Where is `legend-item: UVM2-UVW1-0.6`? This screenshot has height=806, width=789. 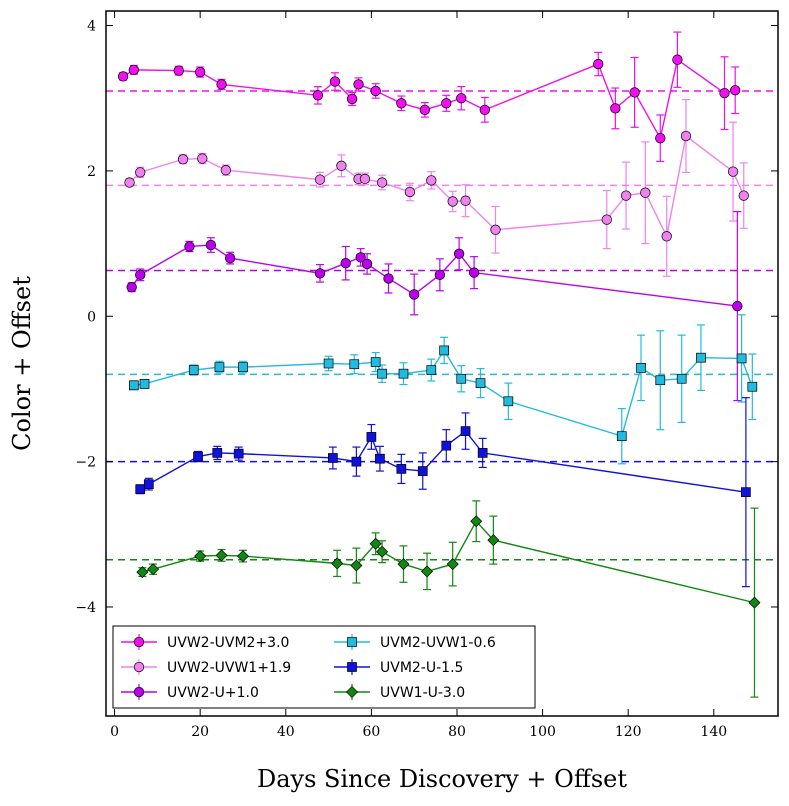 legend-item: UVM2-UVW1-0.6 is located at coordinates (415, 642).